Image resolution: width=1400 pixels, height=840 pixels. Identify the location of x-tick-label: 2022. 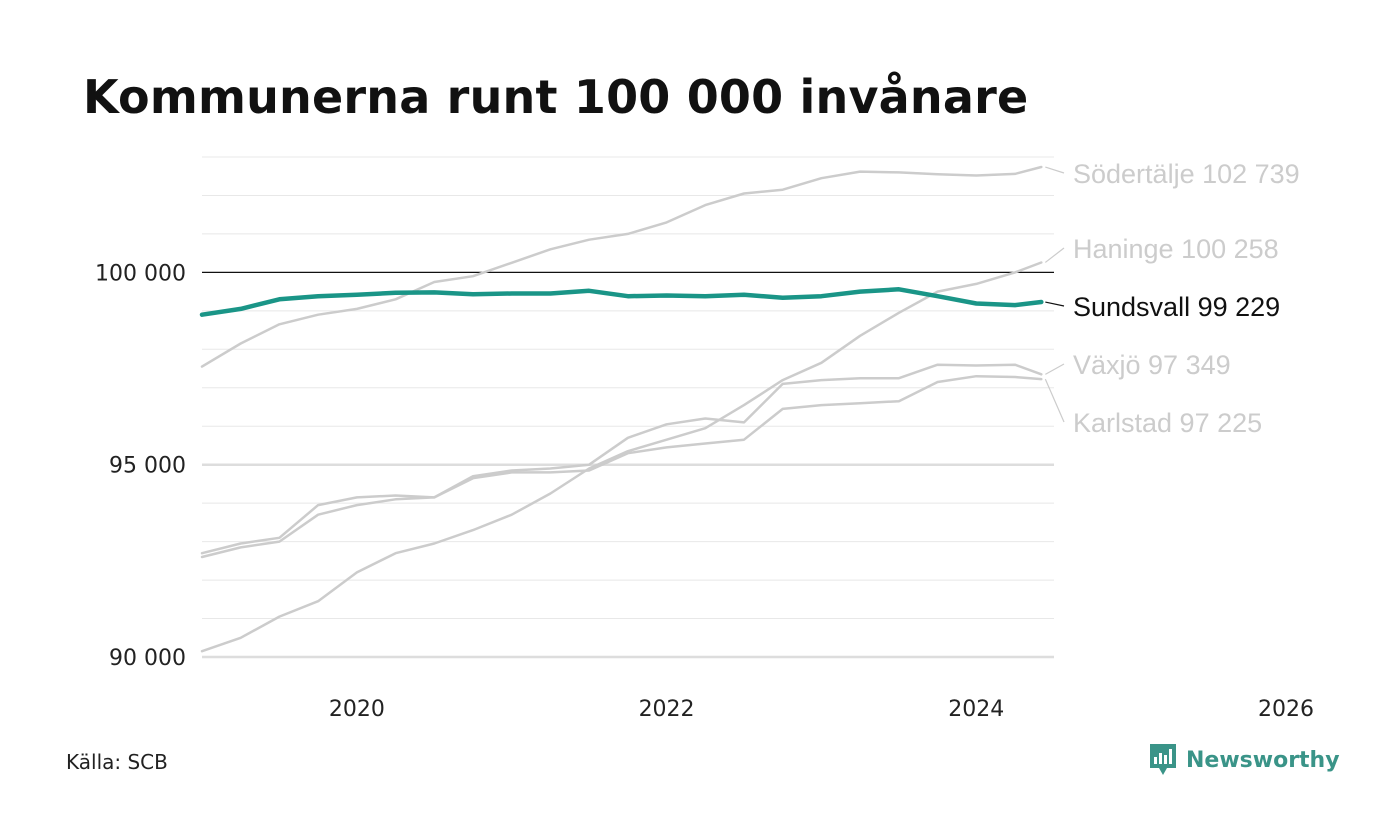
(667, 709).